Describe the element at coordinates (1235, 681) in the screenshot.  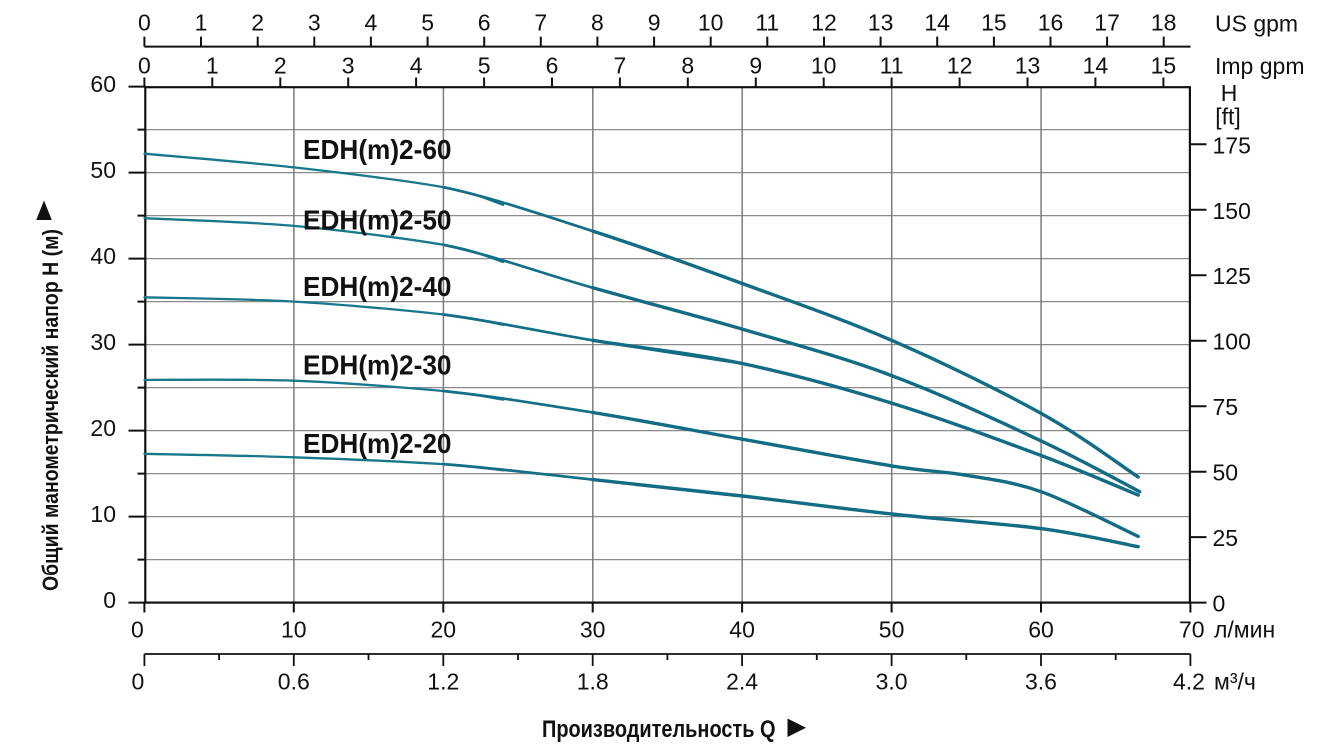
I see `svg-text: м³/ч` at that location.